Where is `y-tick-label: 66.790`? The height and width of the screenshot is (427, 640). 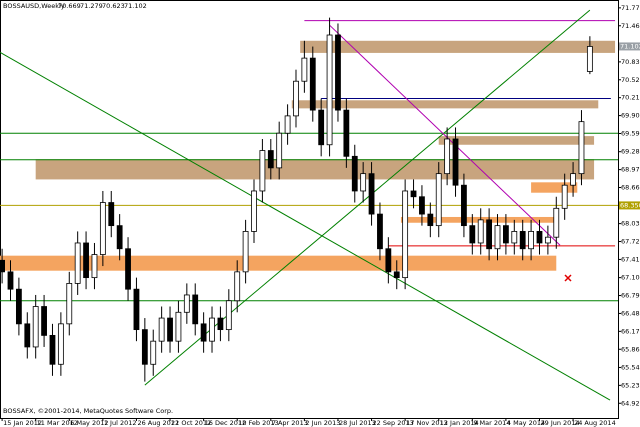 y-tick-label: 66.790 is located at coordinates (630, 296).